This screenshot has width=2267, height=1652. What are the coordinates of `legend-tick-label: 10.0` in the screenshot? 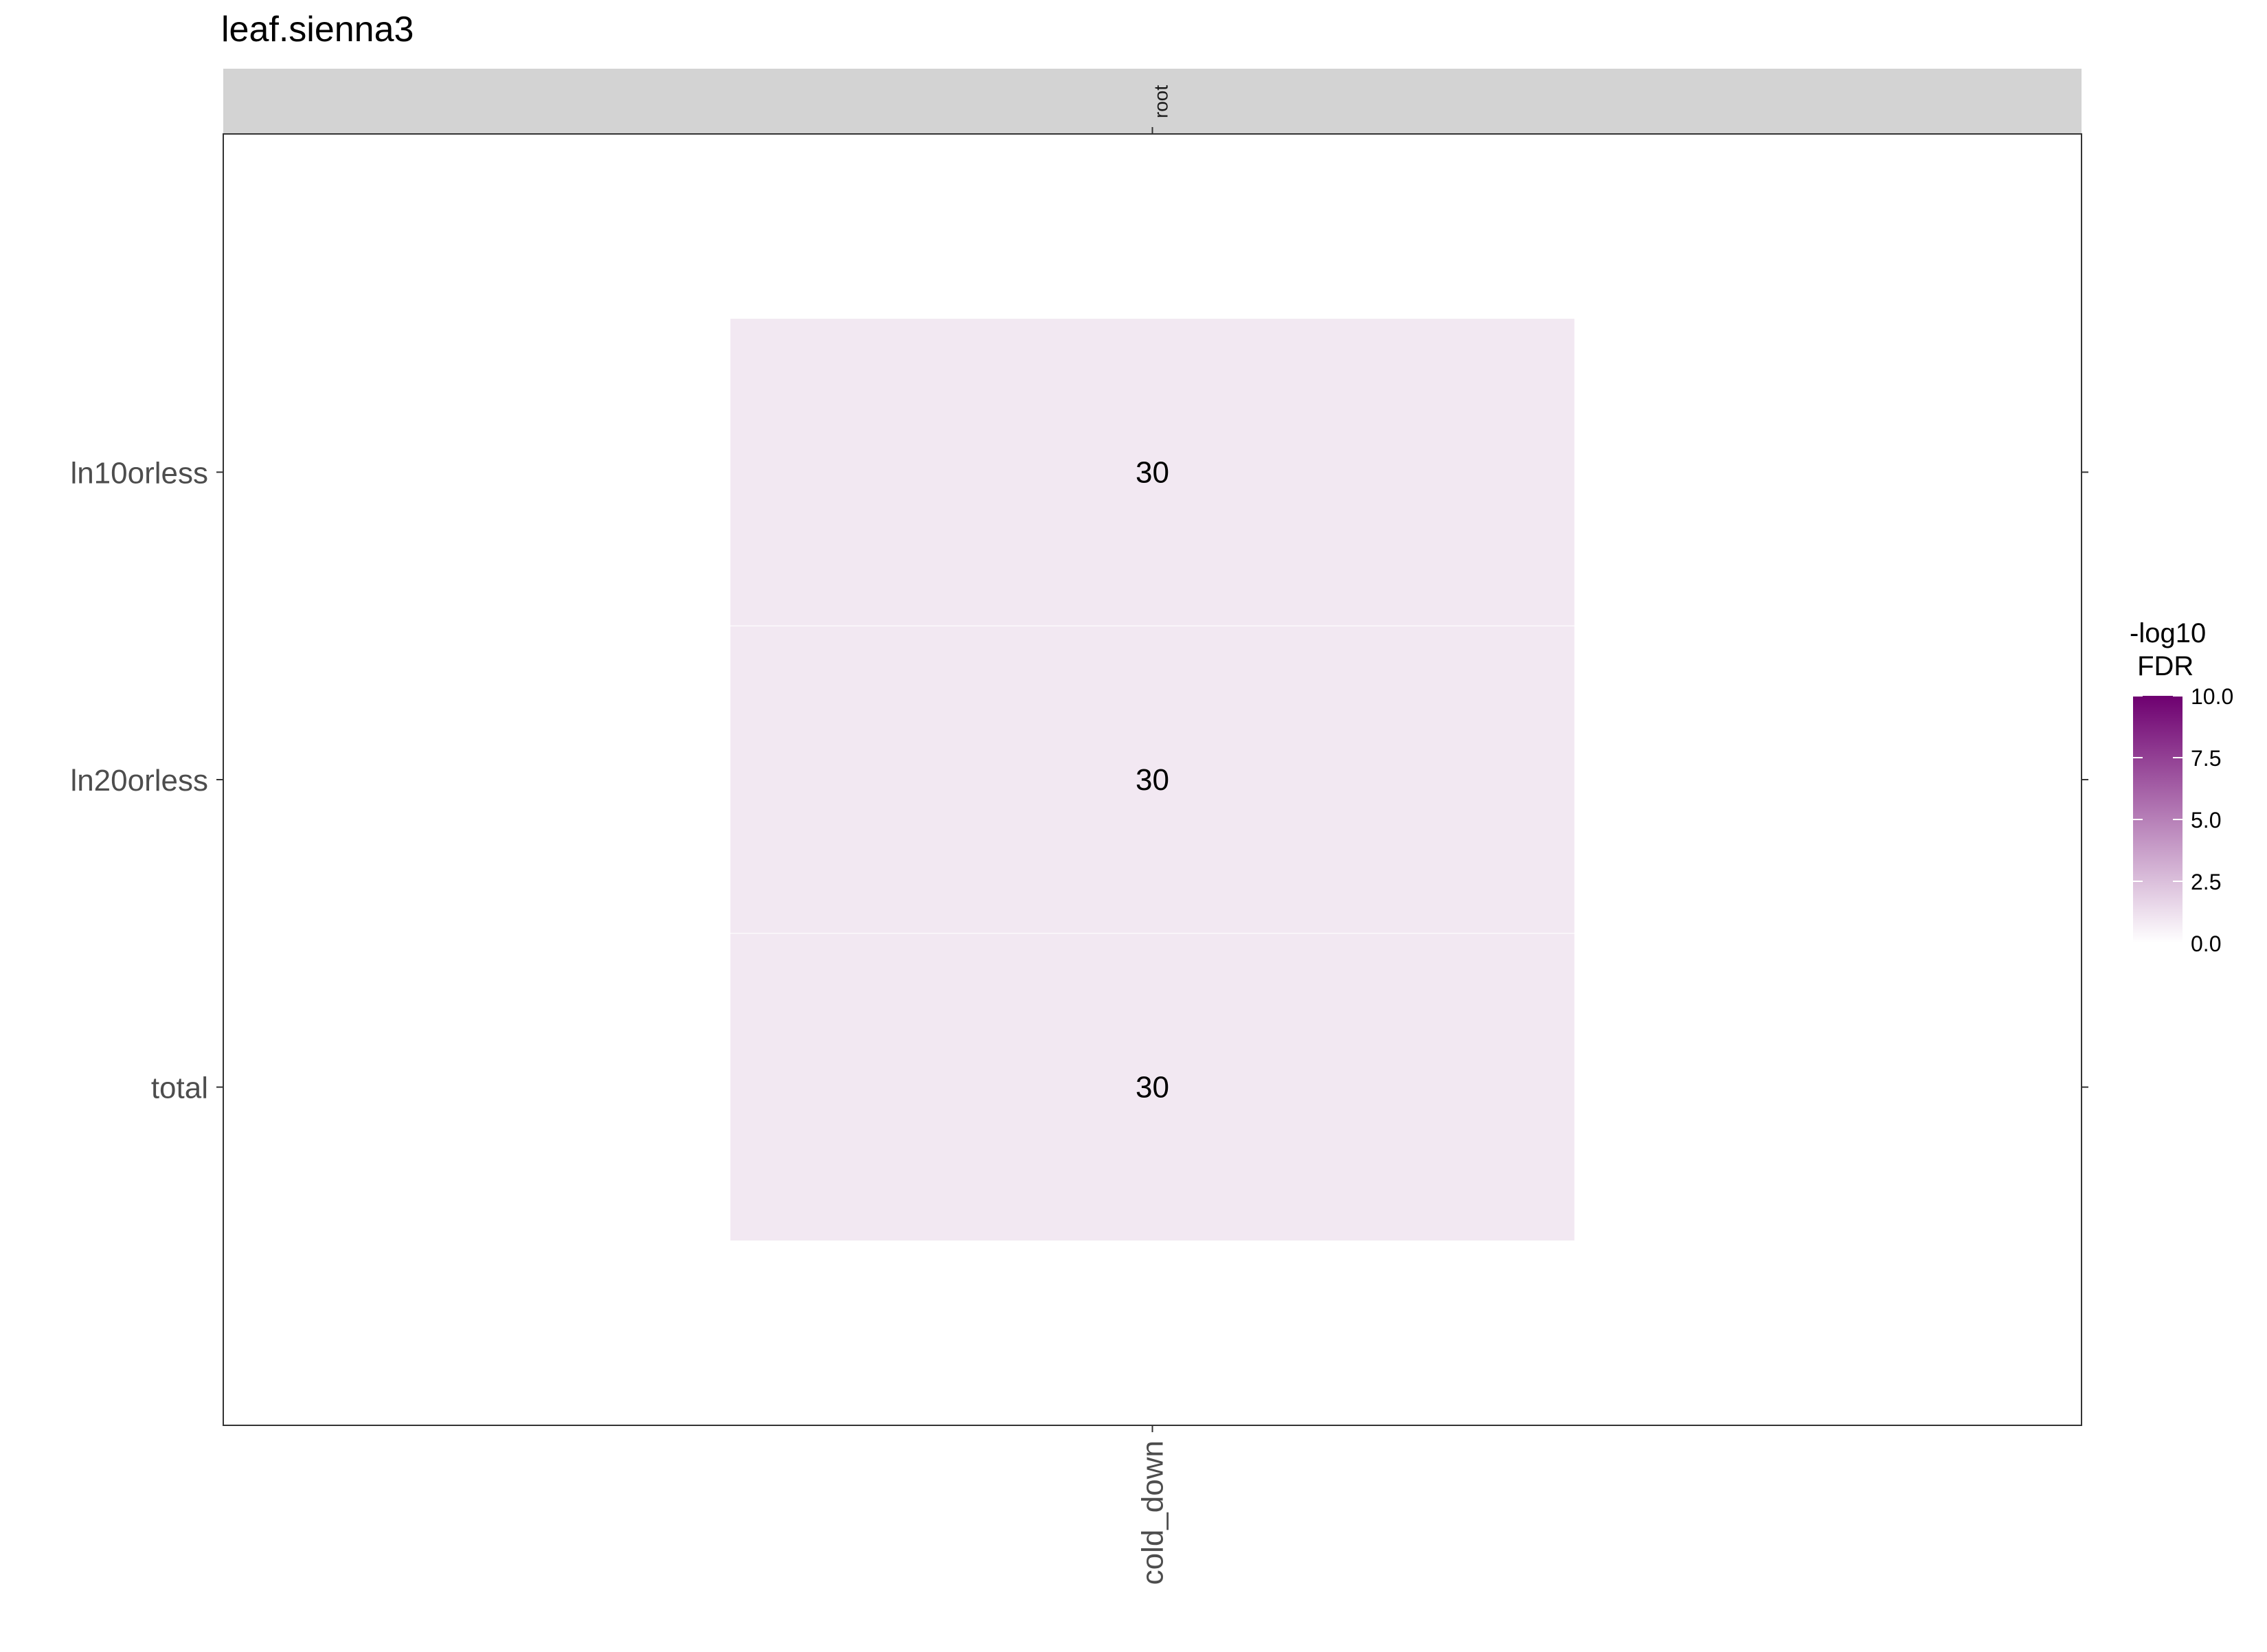 It's located at (2212, 696).